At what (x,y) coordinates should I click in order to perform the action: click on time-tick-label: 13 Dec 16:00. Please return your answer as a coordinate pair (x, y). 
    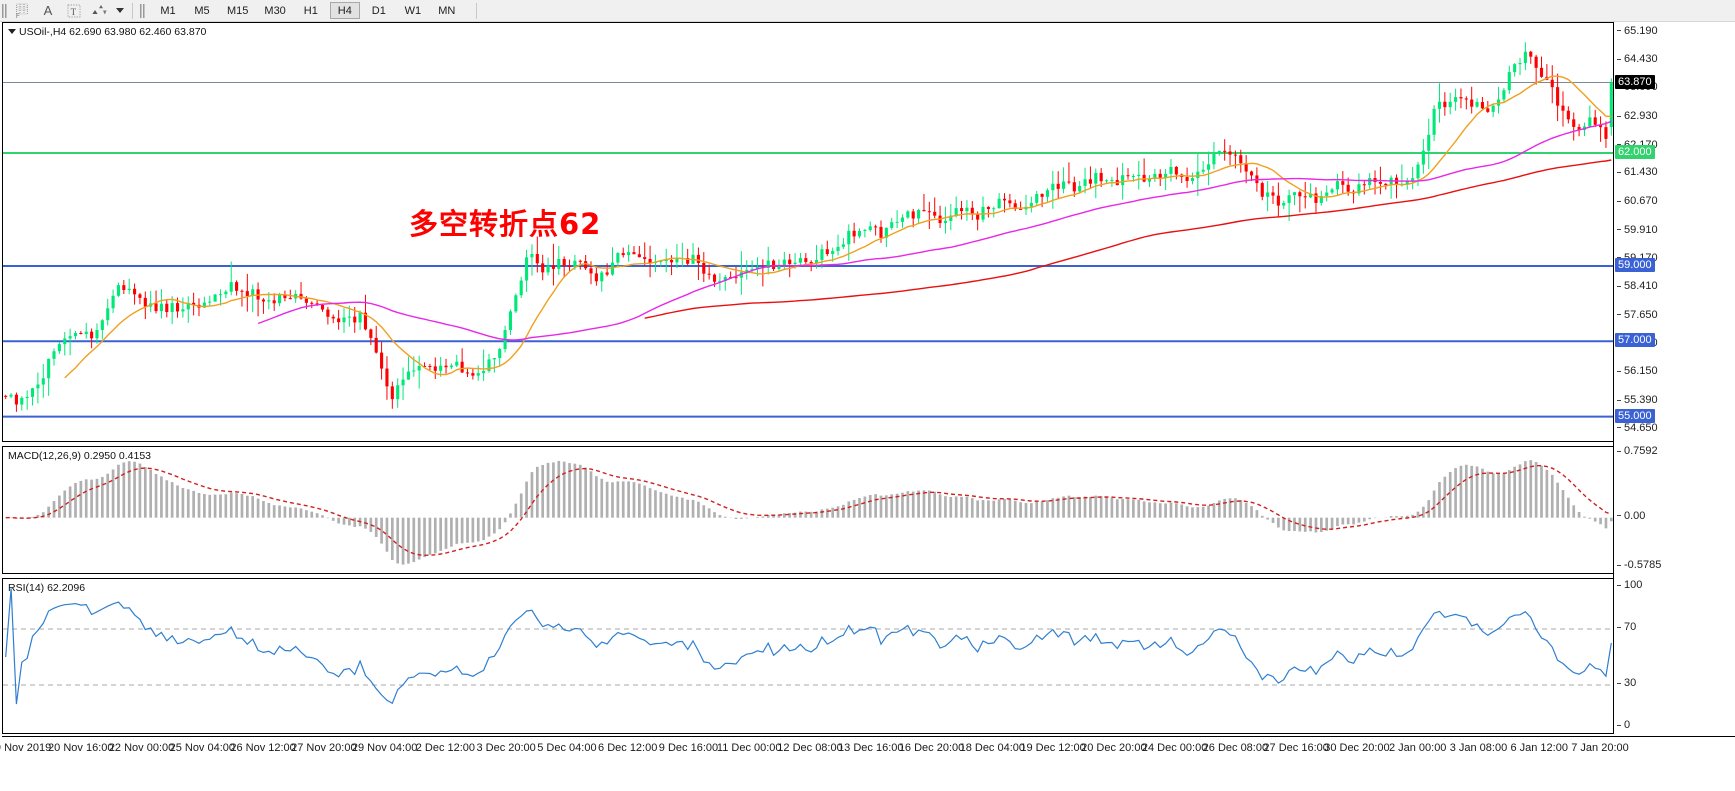
    Looking at the image, I should click on (871, 748).